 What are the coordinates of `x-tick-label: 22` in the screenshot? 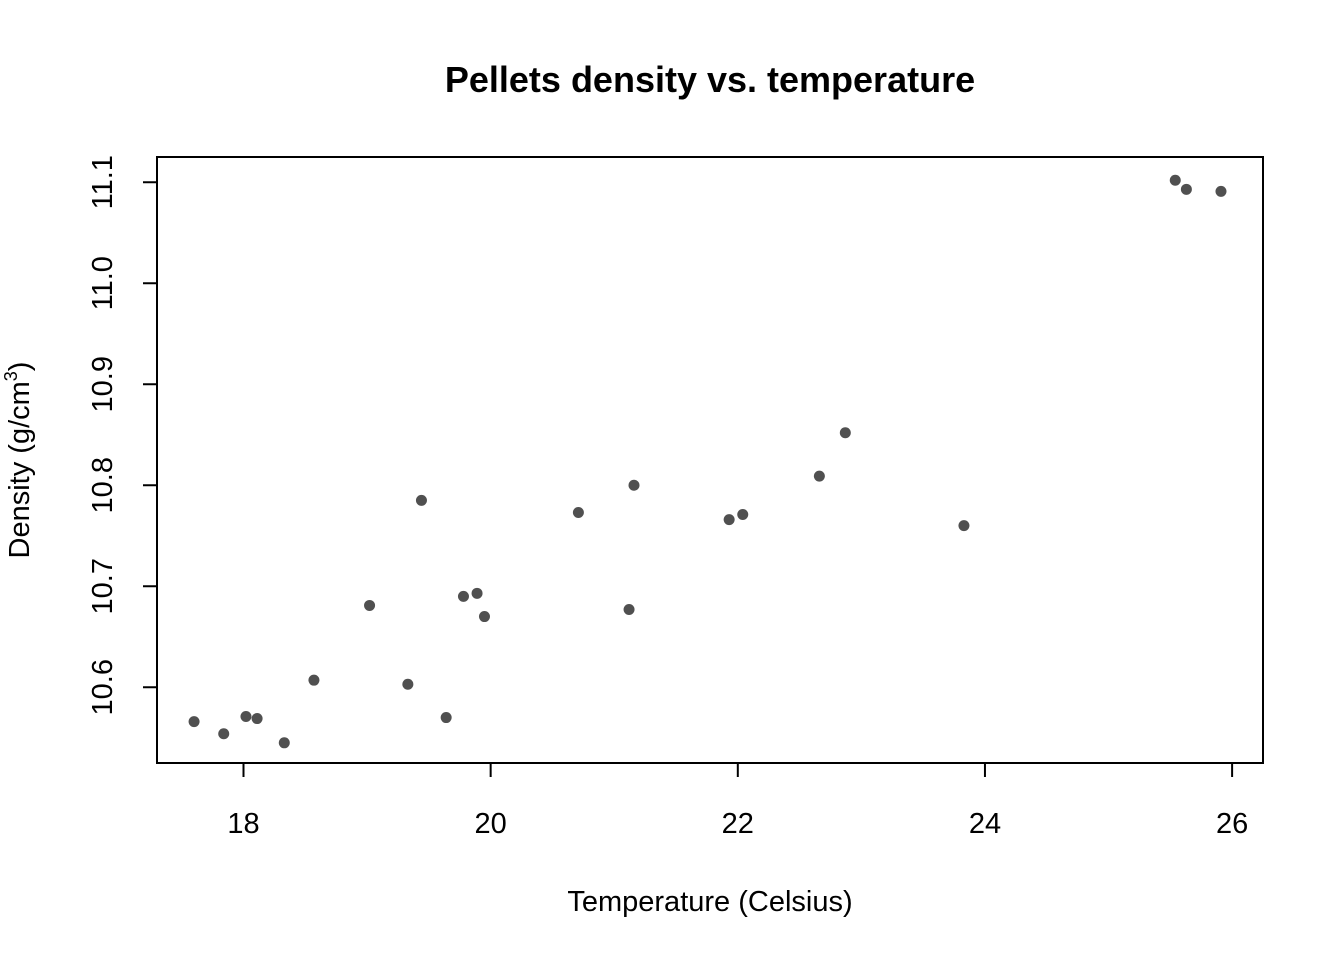 It's located at (738, 824).